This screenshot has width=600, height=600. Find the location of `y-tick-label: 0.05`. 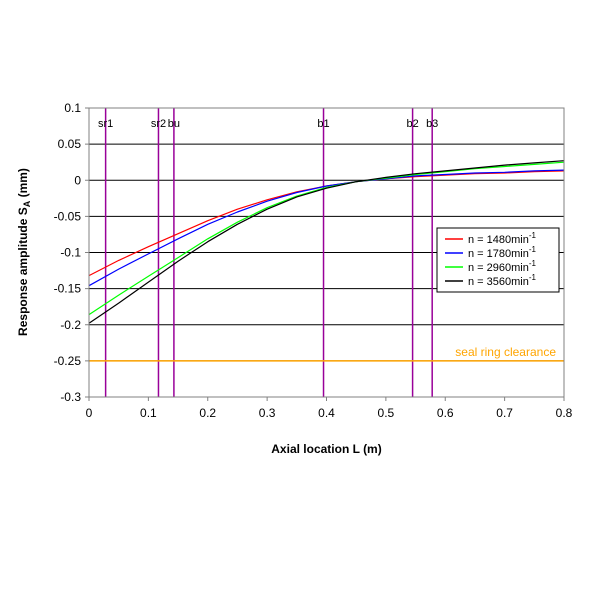

y-tick-label: 0.05 is located at coordinates (70, 144).